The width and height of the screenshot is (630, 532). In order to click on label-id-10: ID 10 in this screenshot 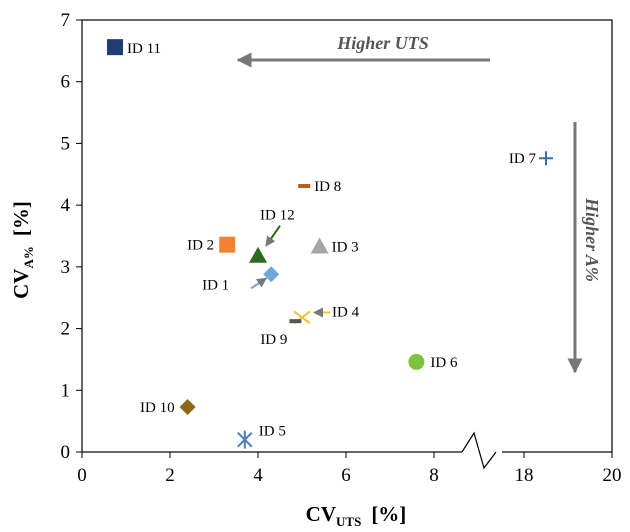, I will do `click(157, 408)`.